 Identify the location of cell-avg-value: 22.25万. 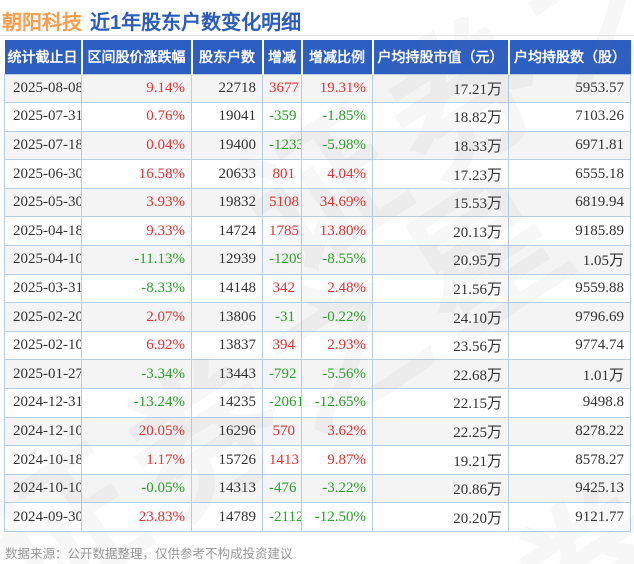
(440, 431).